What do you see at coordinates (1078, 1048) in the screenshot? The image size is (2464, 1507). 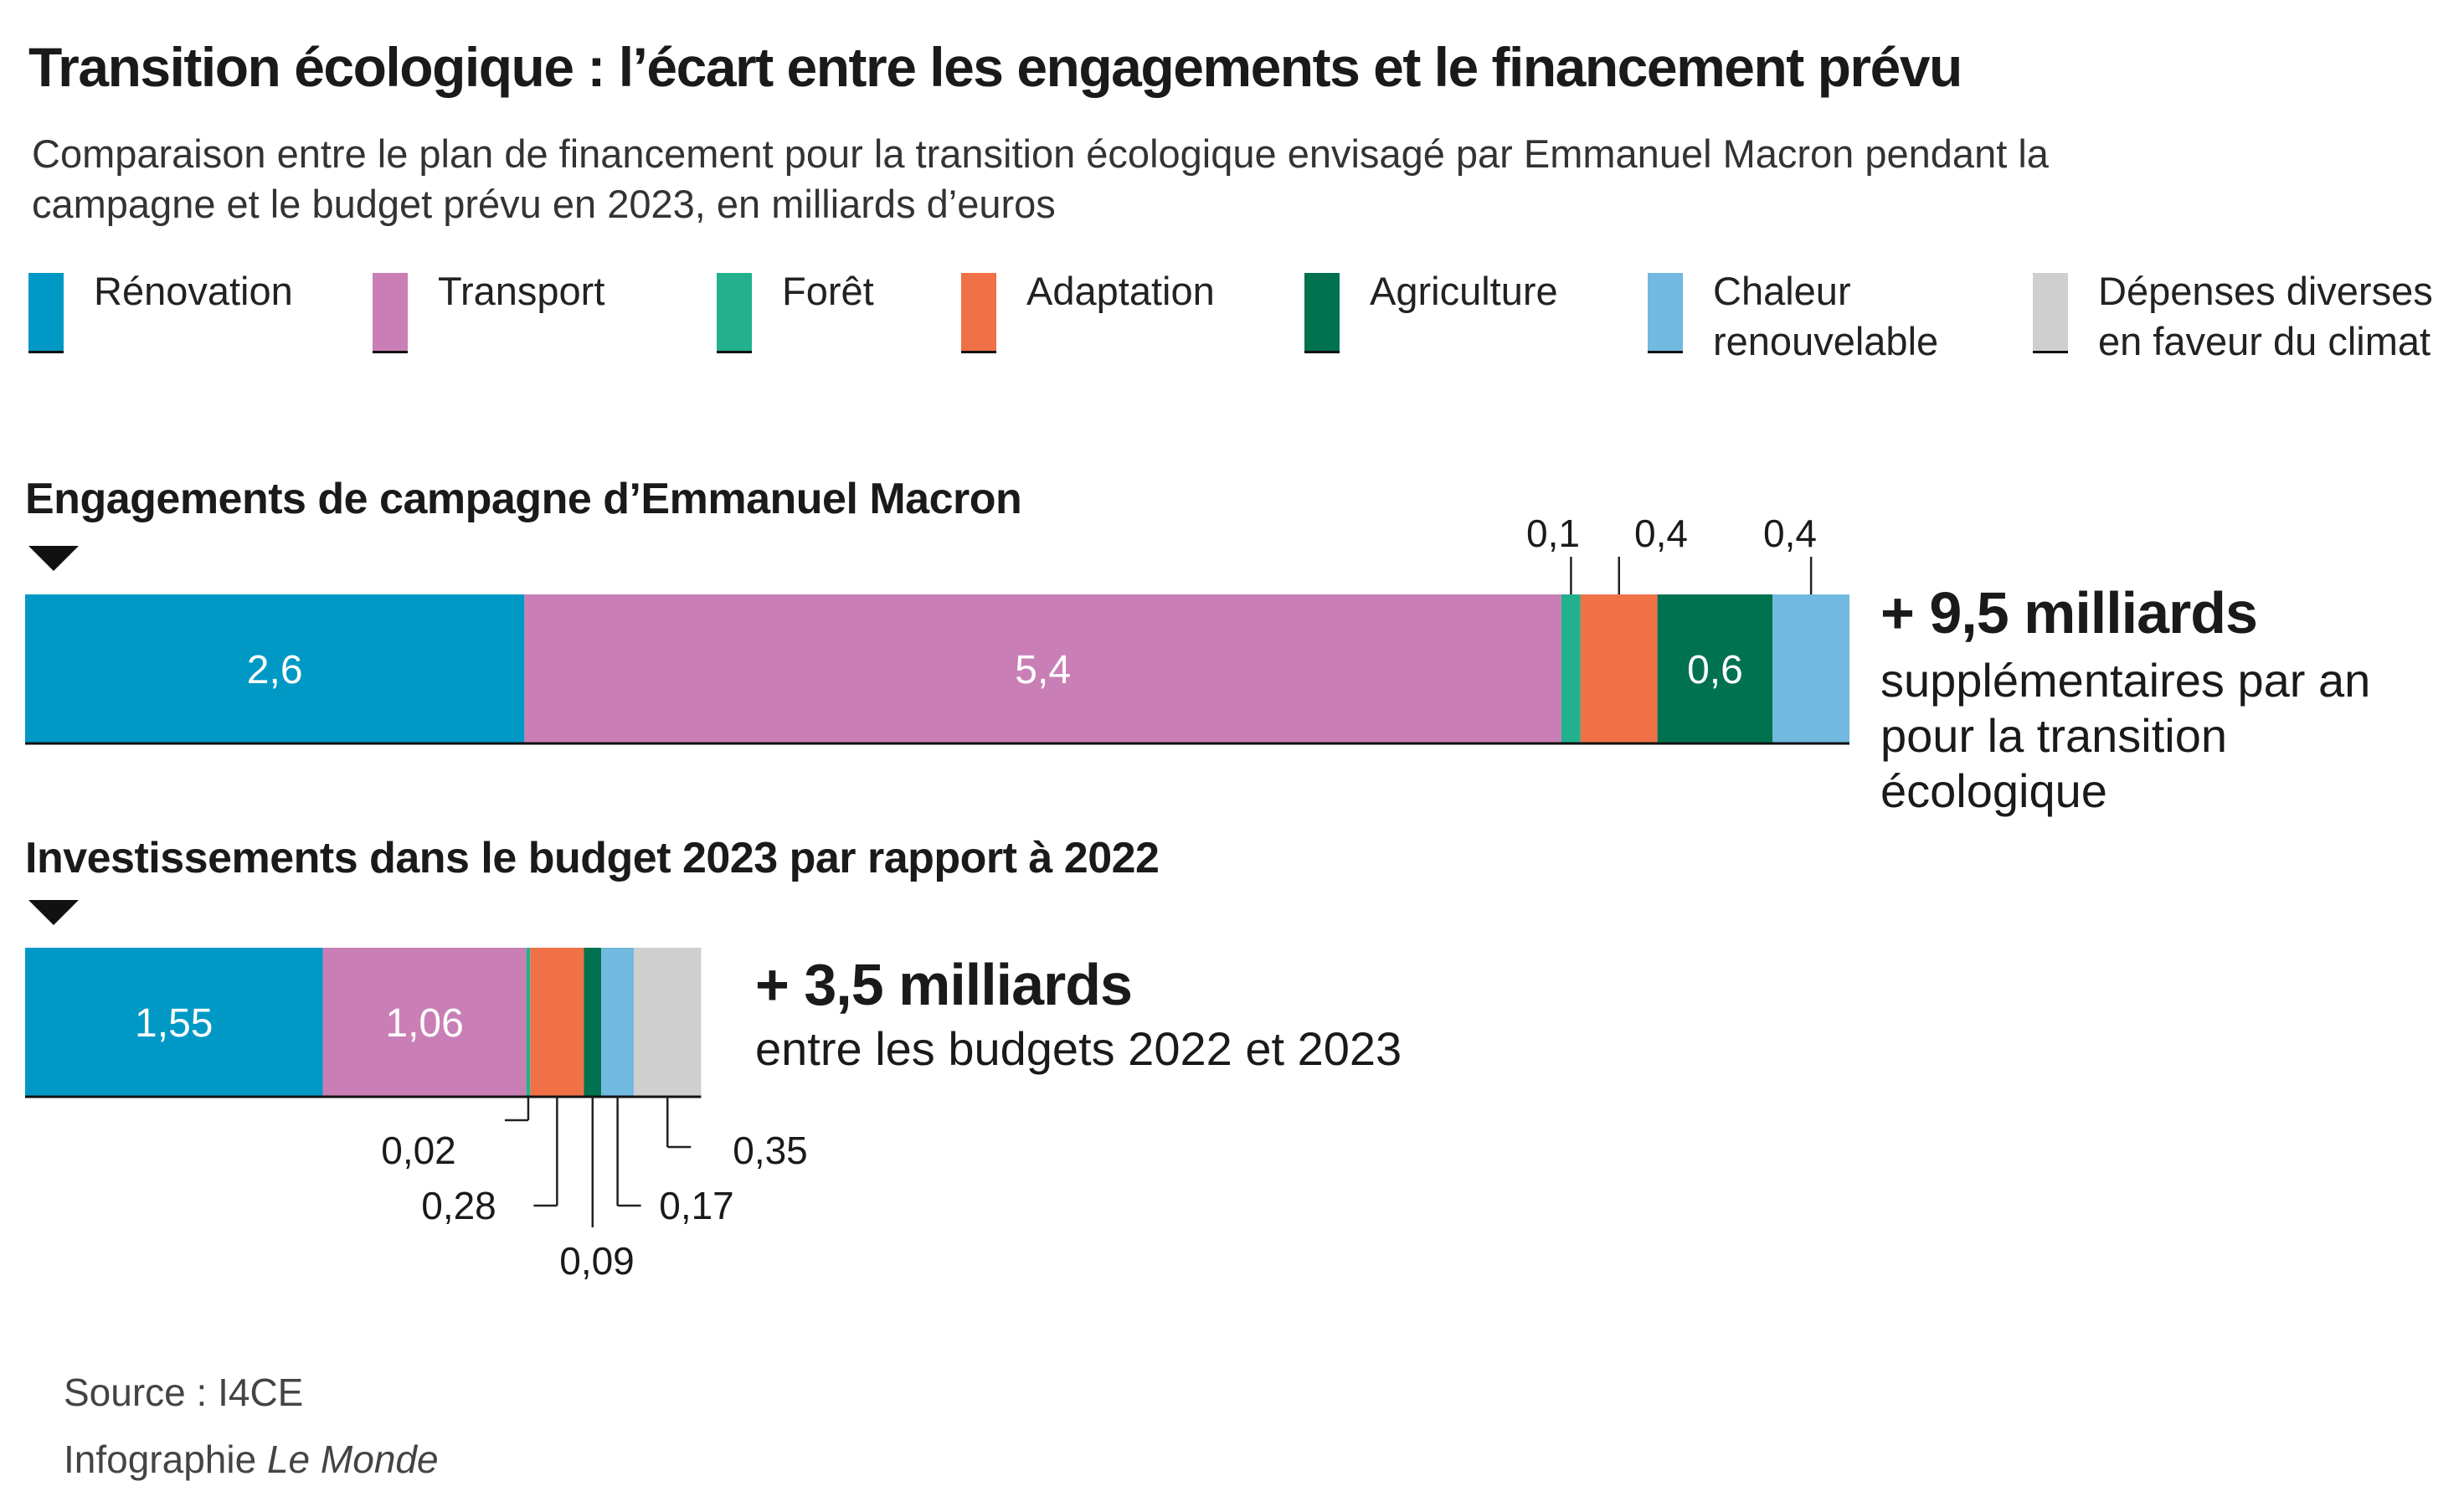 I see `budget-total-text: entre les budgets 2022 et 2023` at bounding box center [1078, 1048].